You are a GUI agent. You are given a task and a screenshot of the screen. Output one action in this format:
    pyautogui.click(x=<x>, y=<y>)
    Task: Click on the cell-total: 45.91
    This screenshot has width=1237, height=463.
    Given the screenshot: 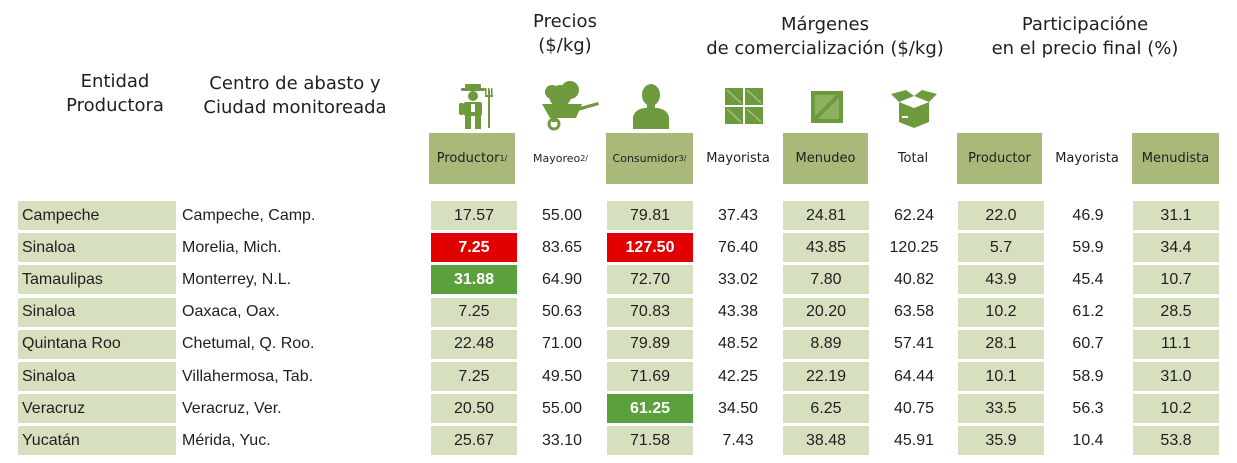 What is the action you would take?
    pyautogui.click(x=914, y=440)
    